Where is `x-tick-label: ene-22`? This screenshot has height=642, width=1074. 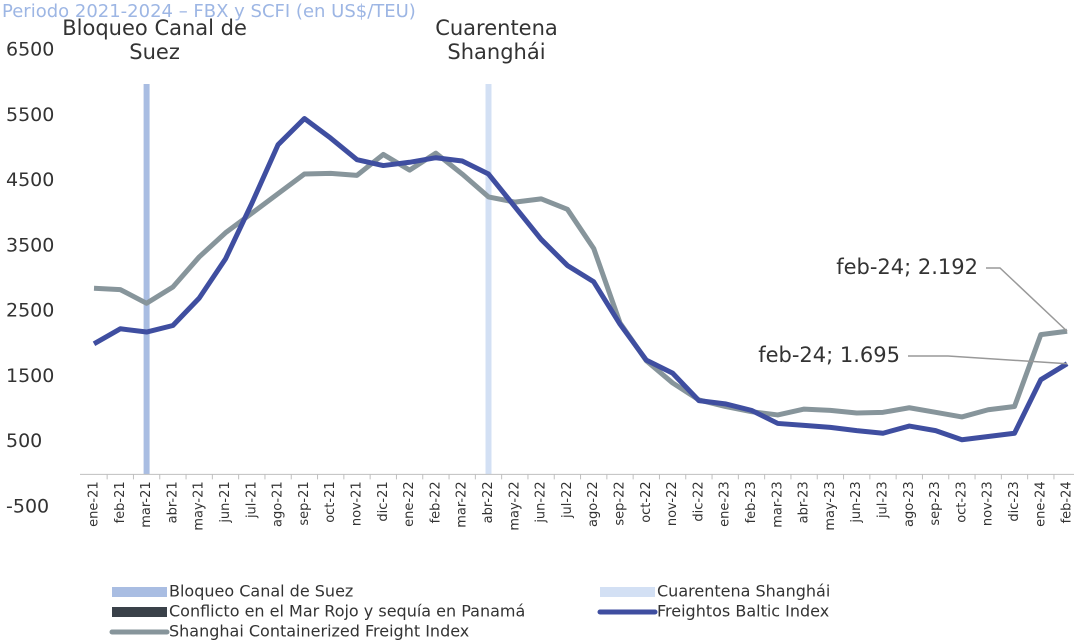 x-tick-label: ene-22 is located at coordinates (409, 503).